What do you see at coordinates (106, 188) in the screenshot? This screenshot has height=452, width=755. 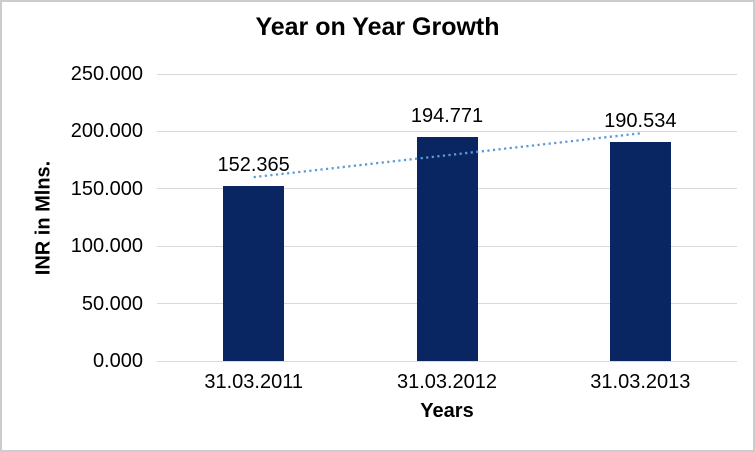 I see `y-tick-label: 150.000` at bounding box center [106, 188].